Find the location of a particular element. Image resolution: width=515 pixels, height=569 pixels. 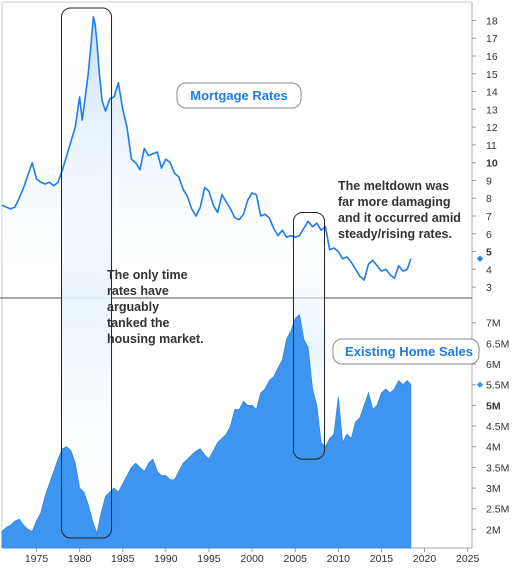

rate-tick-label: 9 is located at coordinates (489, 181).